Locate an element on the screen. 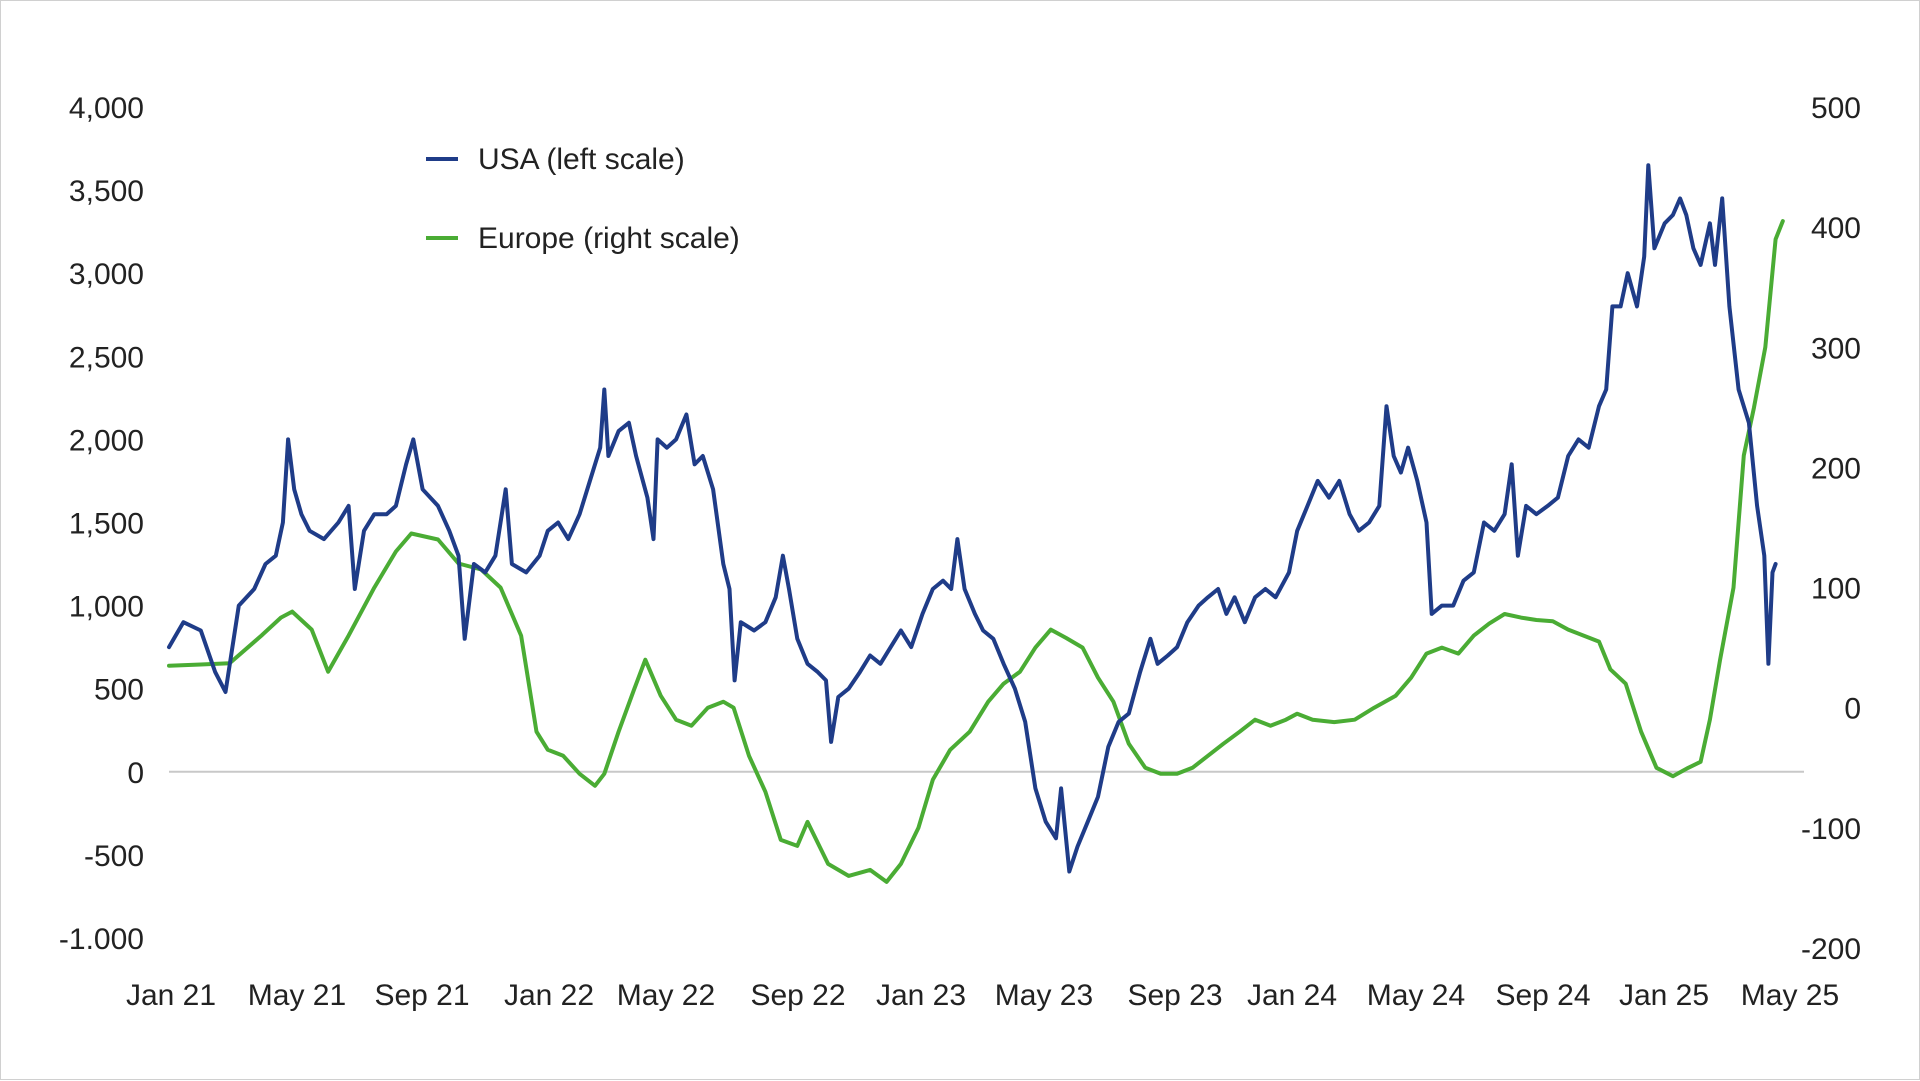 The width and height of the screenshot is (1920, 1081). y-left-tick-label: 2,000 is located at coordinates (106, 440).